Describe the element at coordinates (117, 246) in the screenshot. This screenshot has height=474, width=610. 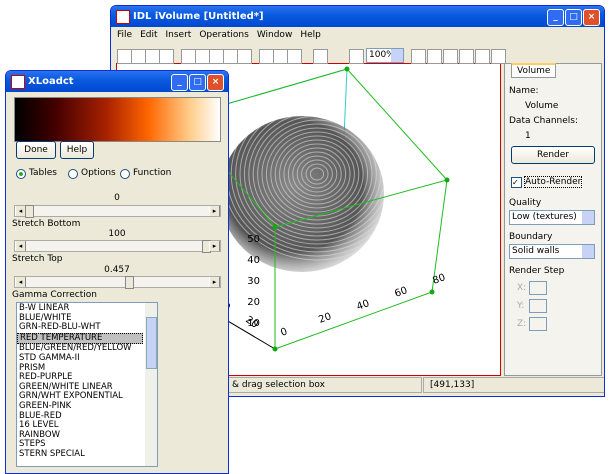
I see `stretch-top-slider: ◂ ▸` at that location.